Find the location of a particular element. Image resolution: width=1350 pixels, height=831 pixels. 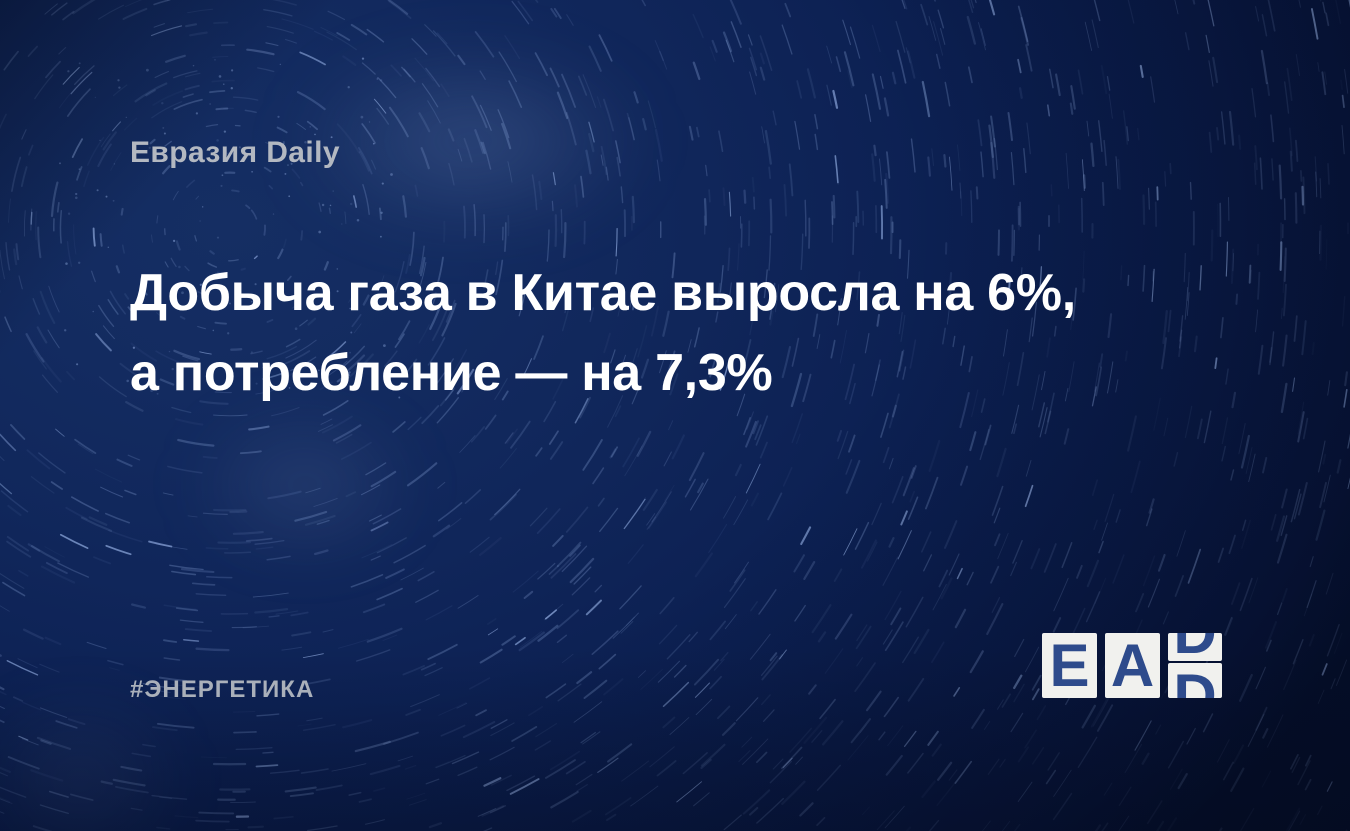

headline-line-1: Добыча газа в Китае выросла на 6%, is located at coordinates (603, 293).